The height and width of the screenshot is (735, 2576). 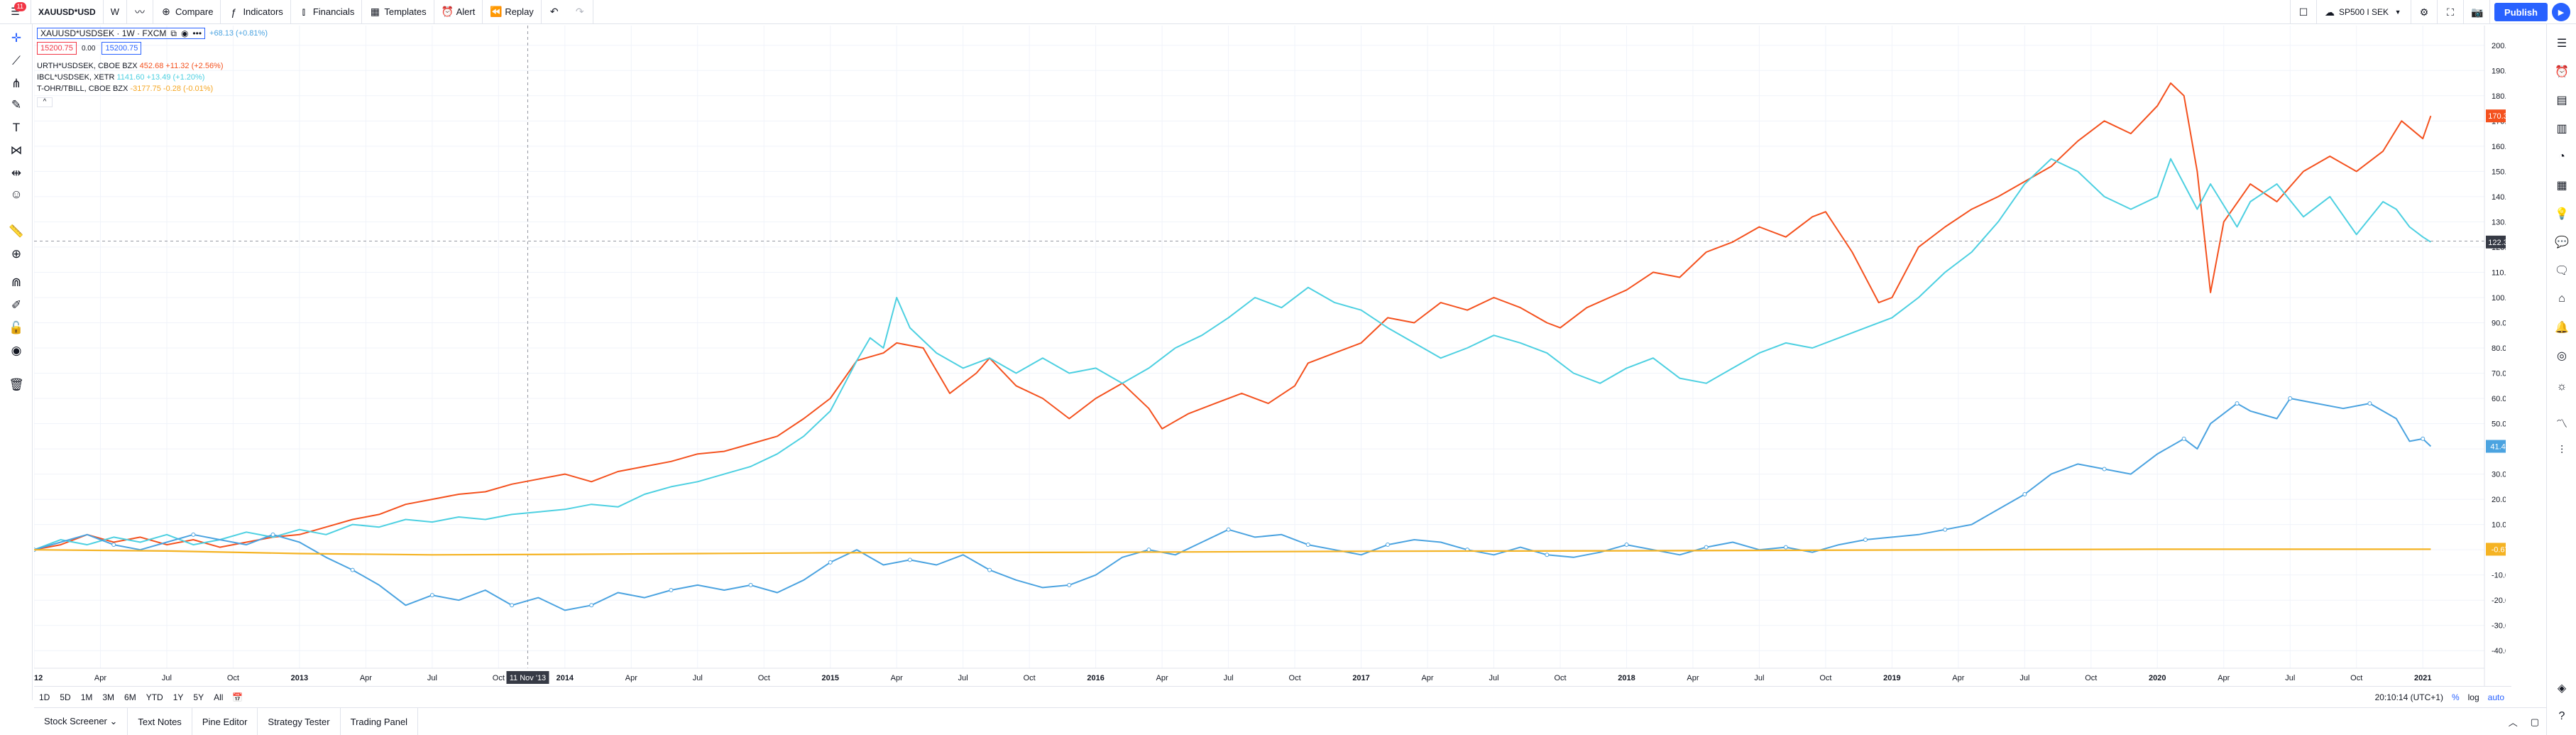 I want to click on x-tick-label: 2014, so click(x=565, y=678).